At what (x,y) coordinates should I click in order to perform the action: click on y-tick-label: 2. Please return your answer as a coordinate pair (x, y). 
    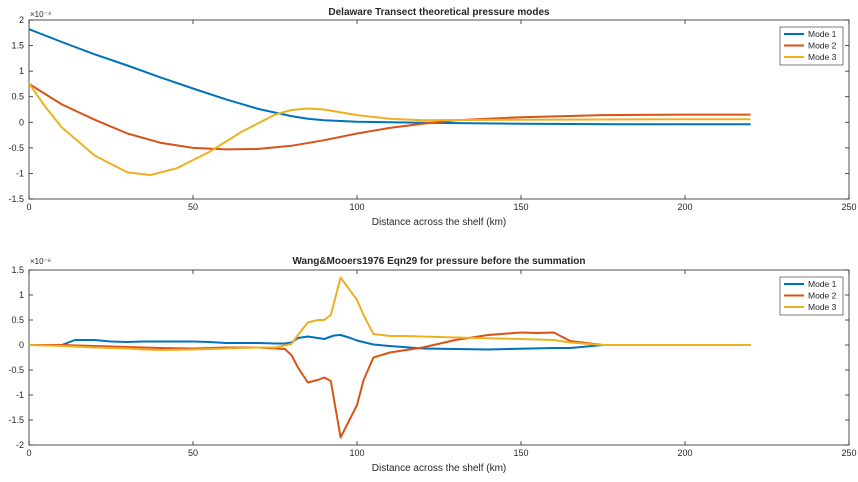
    Looking at the image, I should click on (21, 20).